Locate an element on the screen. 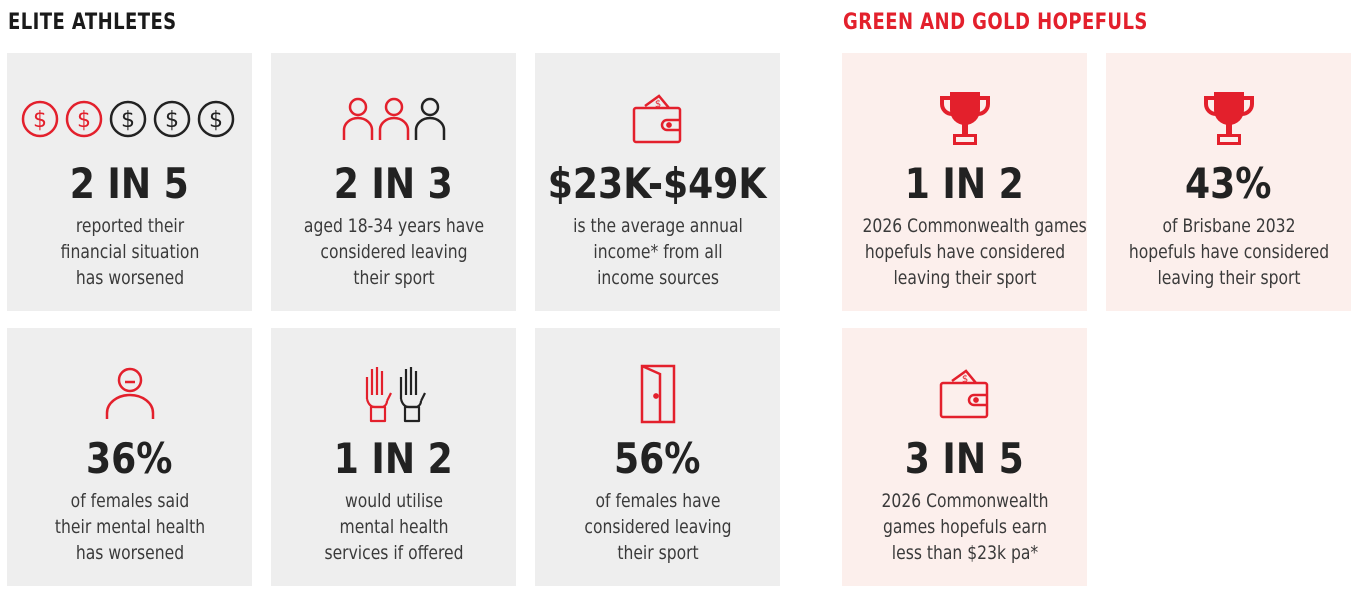  stat-value: 2 IN 3 is located at coordinates (393, 183).